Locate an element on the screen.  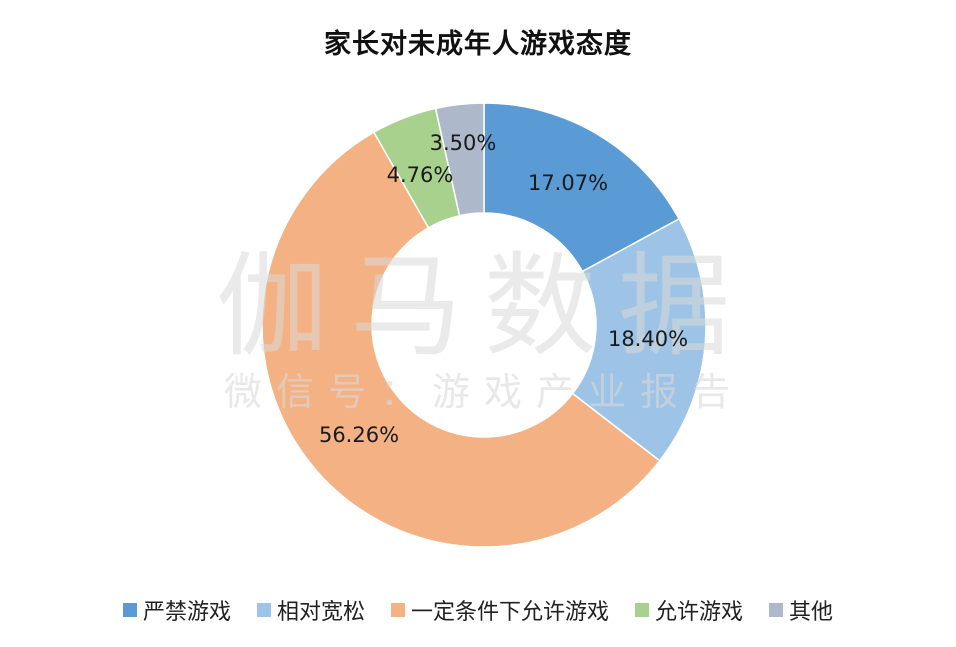
data-label-strict: 17.07% is located at coordinates (568, 183).